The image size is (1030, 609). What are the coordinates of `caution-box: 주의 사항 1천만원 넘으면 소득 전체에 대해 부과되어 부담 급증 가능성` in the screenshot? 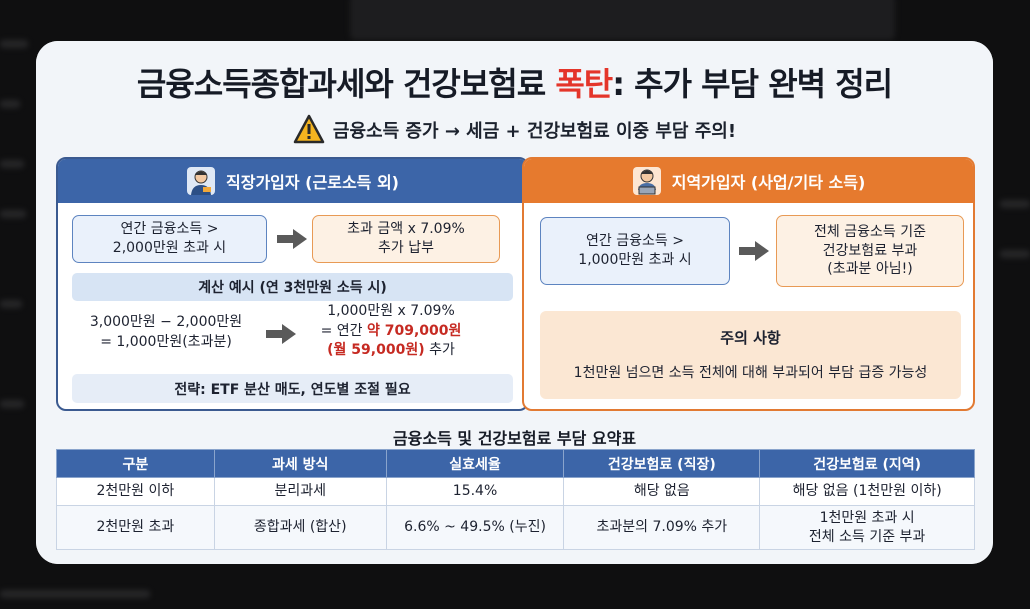 It's located at (750, 355).